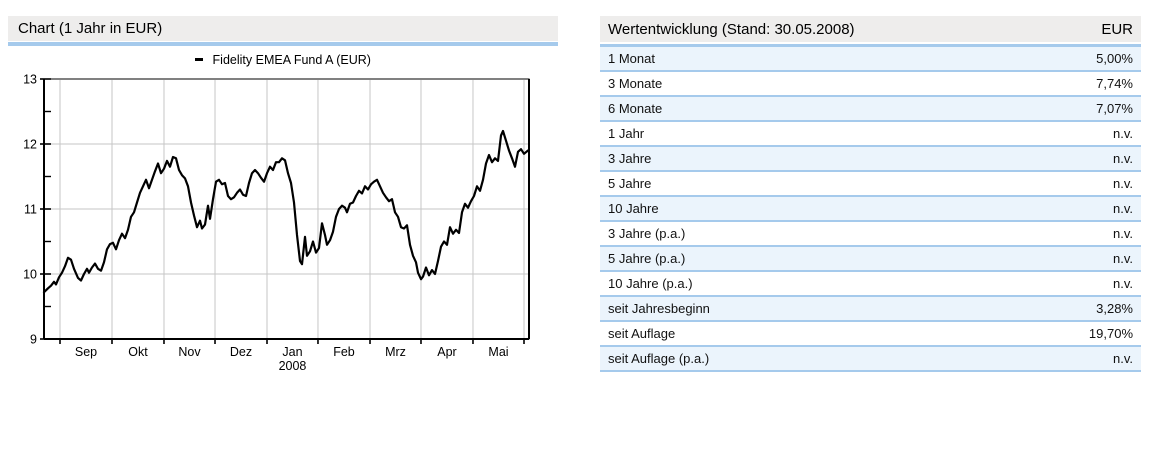 This screenshot has width=1161, height=451. What do you see at coordinates (90, 28) in the screenshot?
I see `chart-panel-title: Chart (1 Jahr in EUR)` at bounding box center [90, 28].